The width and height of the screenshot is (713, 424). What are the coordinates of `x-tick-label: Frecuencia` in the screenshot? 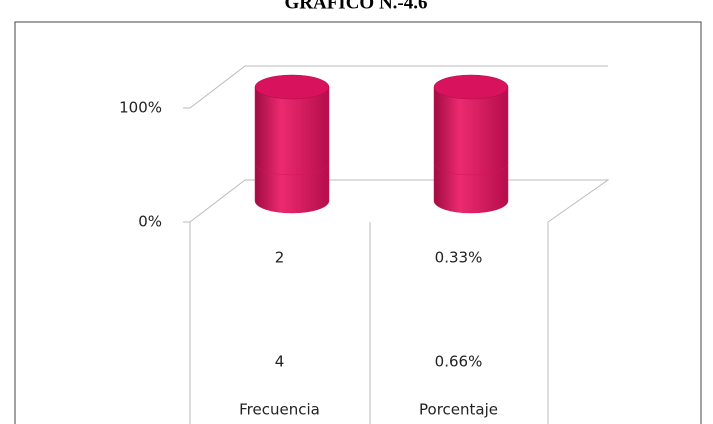 It's located at (279, 410).